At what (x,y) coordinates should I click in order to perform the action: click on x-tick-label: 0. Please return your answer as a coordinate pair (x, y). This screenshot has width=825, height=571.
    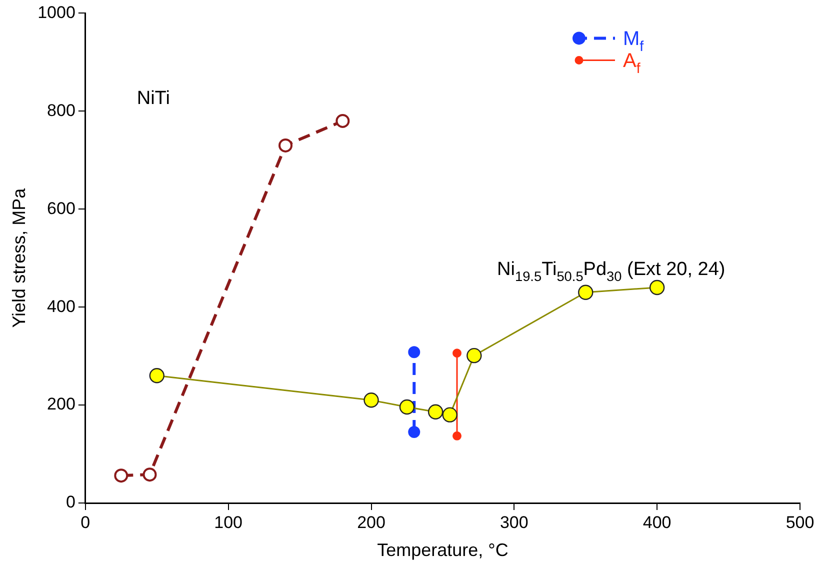
    Looking at the image, I should click on (85, 522).